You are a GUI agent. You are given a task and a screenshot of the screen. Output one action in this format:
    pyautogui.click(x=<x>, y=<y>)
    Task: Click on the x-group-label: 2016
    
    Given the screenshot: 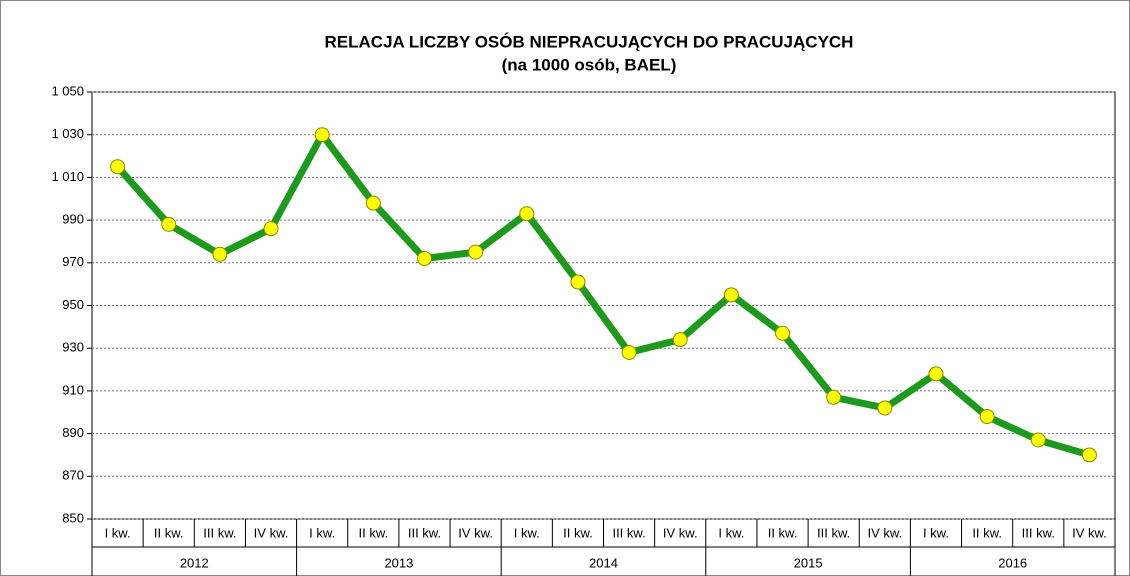 What is the action you would take?
    pyautogui.click(x=1012, y=562)
    